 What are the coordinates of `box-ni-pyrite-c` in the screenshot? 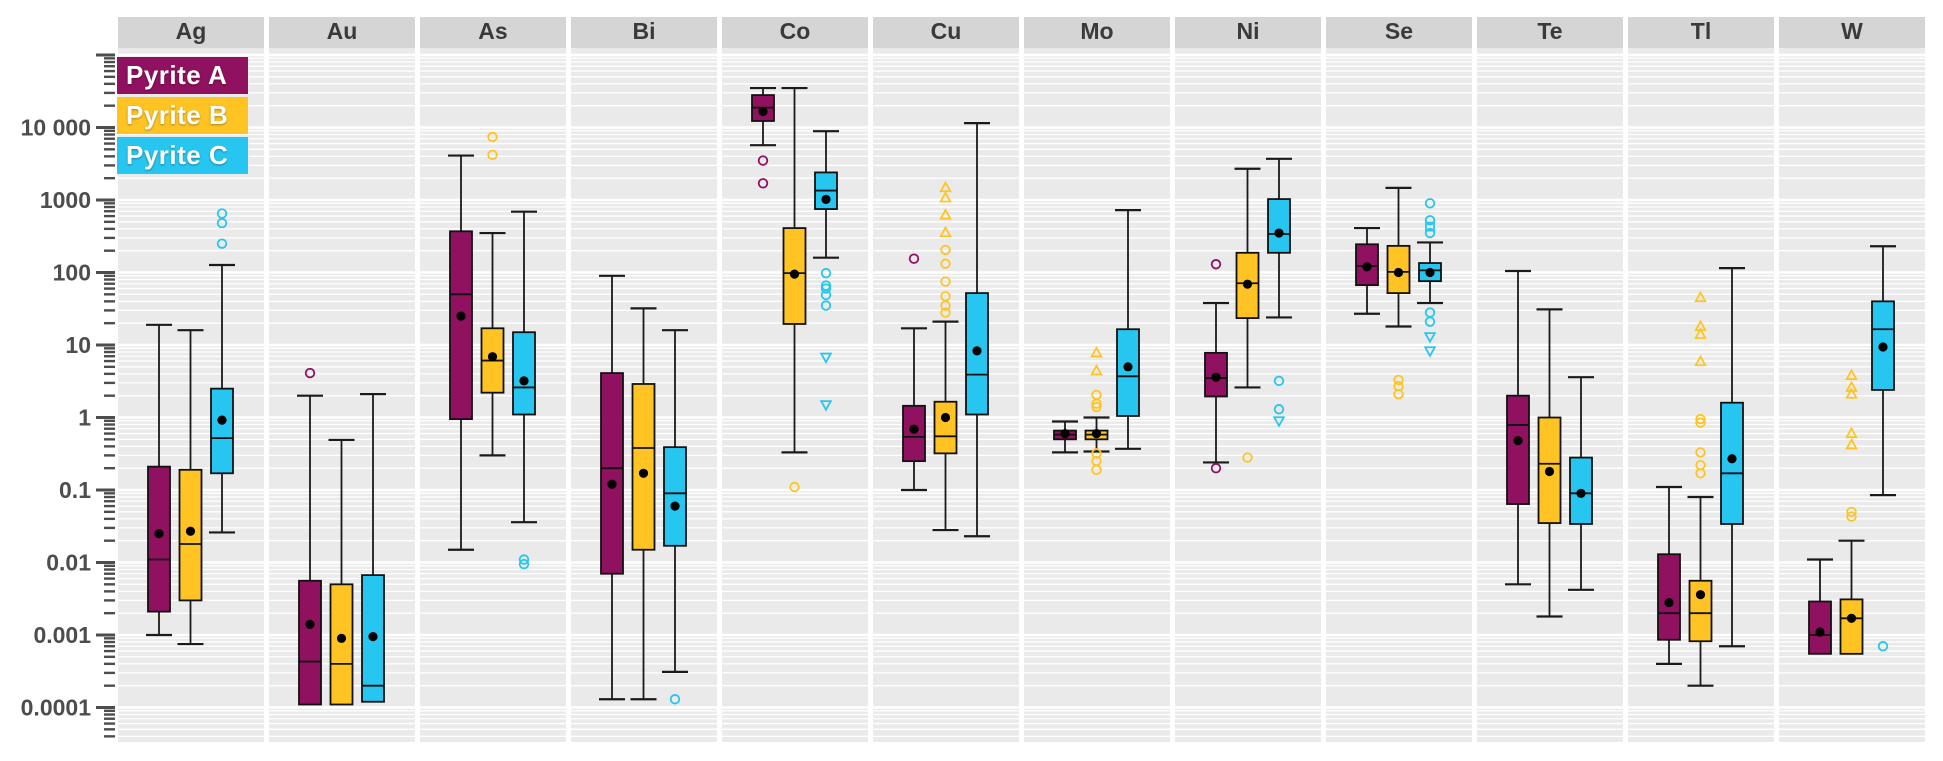 It's located at (1279, 292).